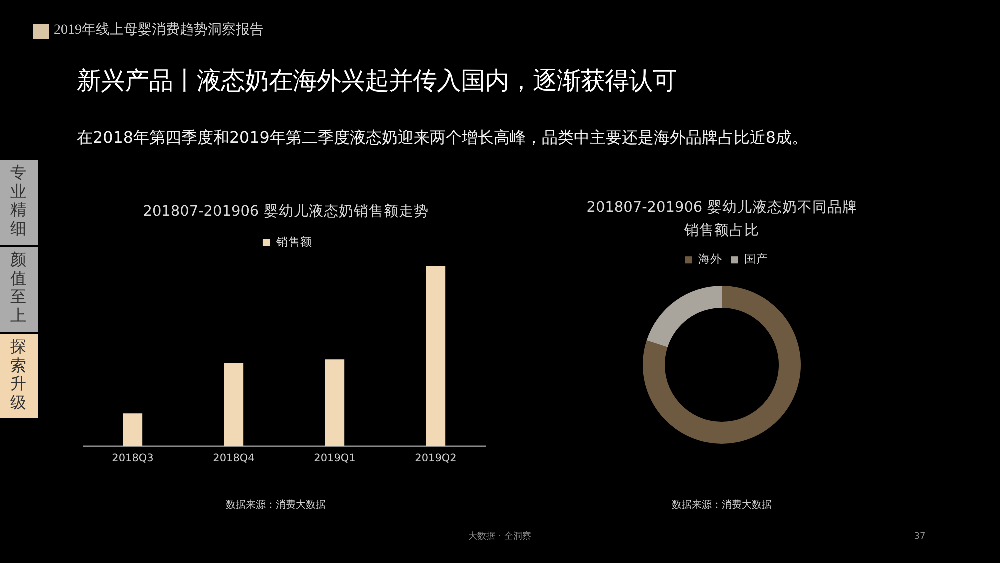  Describe the element at coordinates (159, 31) in the screenshot. I see `text: 2019年线上母婴消费趋势洞察报告` at that location.